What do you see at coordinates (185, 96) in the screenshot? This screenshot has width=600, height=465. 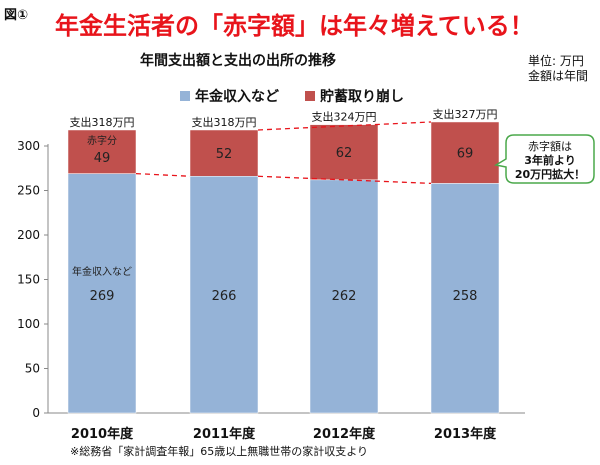 I see `legend-swatch-pension` at bounding box center [185, 96].